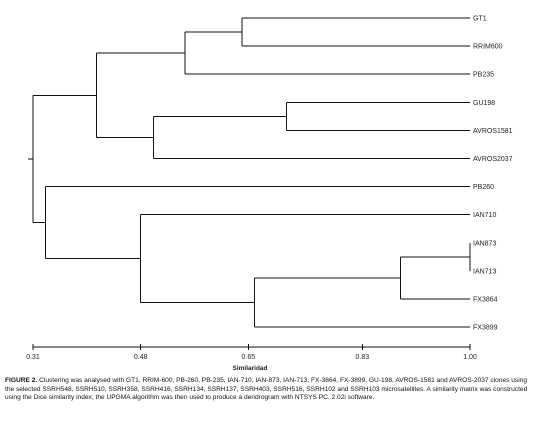  I want to click on leaf-label: PB235, so click(483, 75).